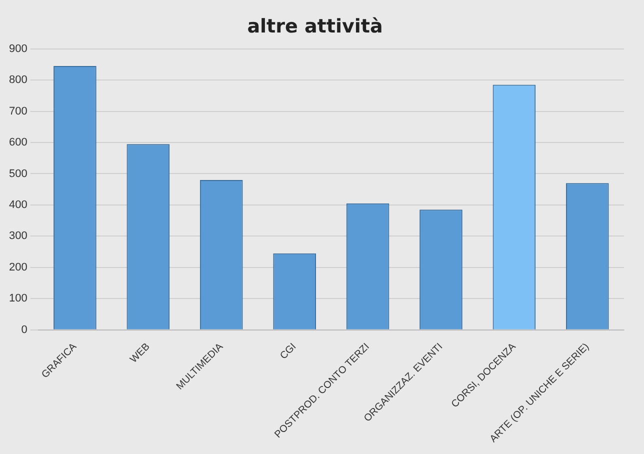  What do you see at coordinates (18, 236) in the screenshot?
I see `y-tick-label: 300` at bounding box center [18, 236].